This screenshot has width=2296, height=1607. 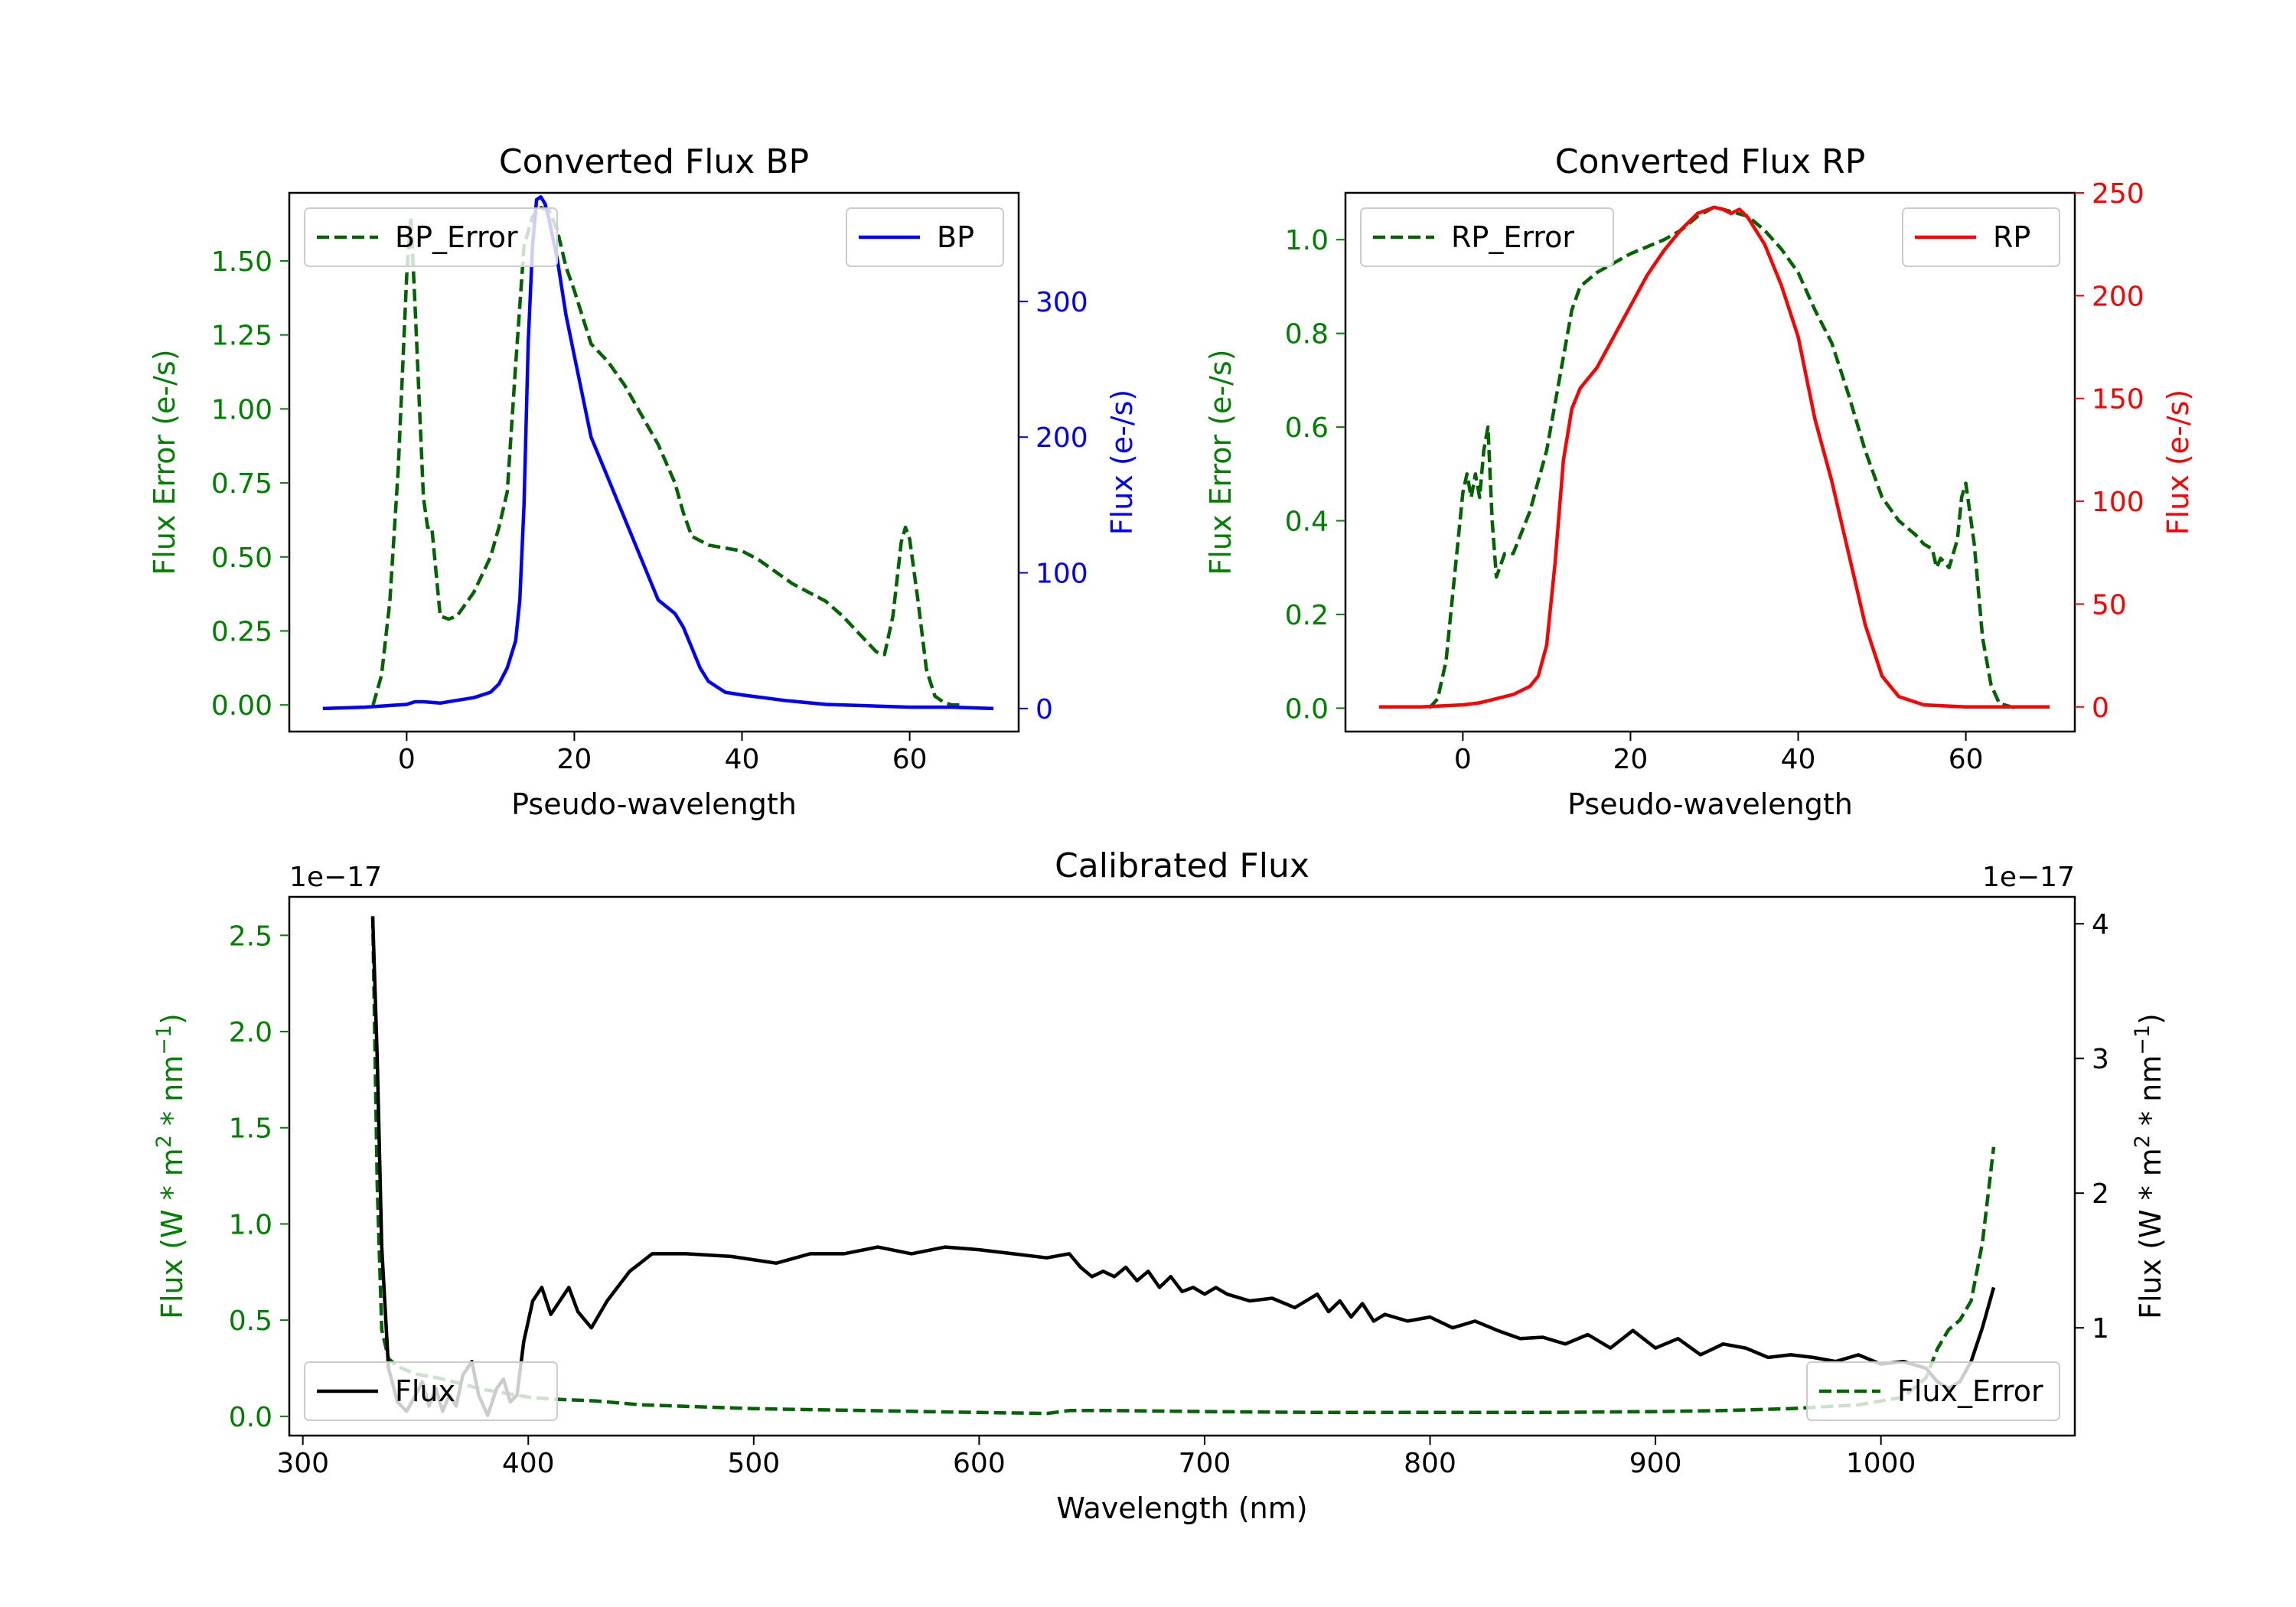 What do you see at coordinates (241, 558) in the screenshot?
I see `y-left-tick-label: 0.50` at bounding box center [241, 558].